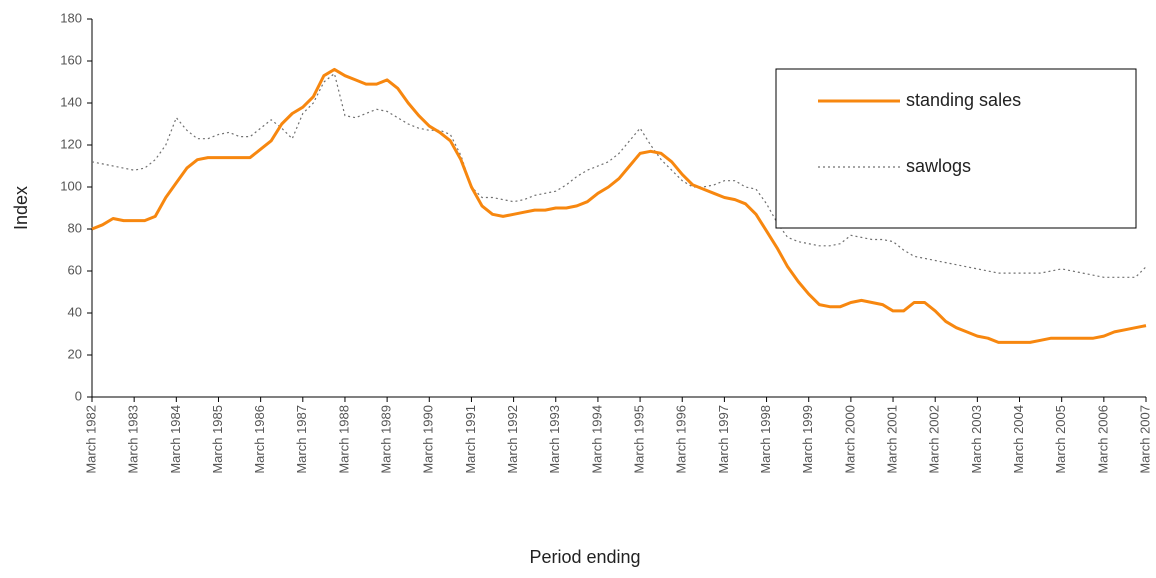 The width and height of the screenshot is (1156, 578). I want to click on x-tick-label: March 1986, so click(259, 439).